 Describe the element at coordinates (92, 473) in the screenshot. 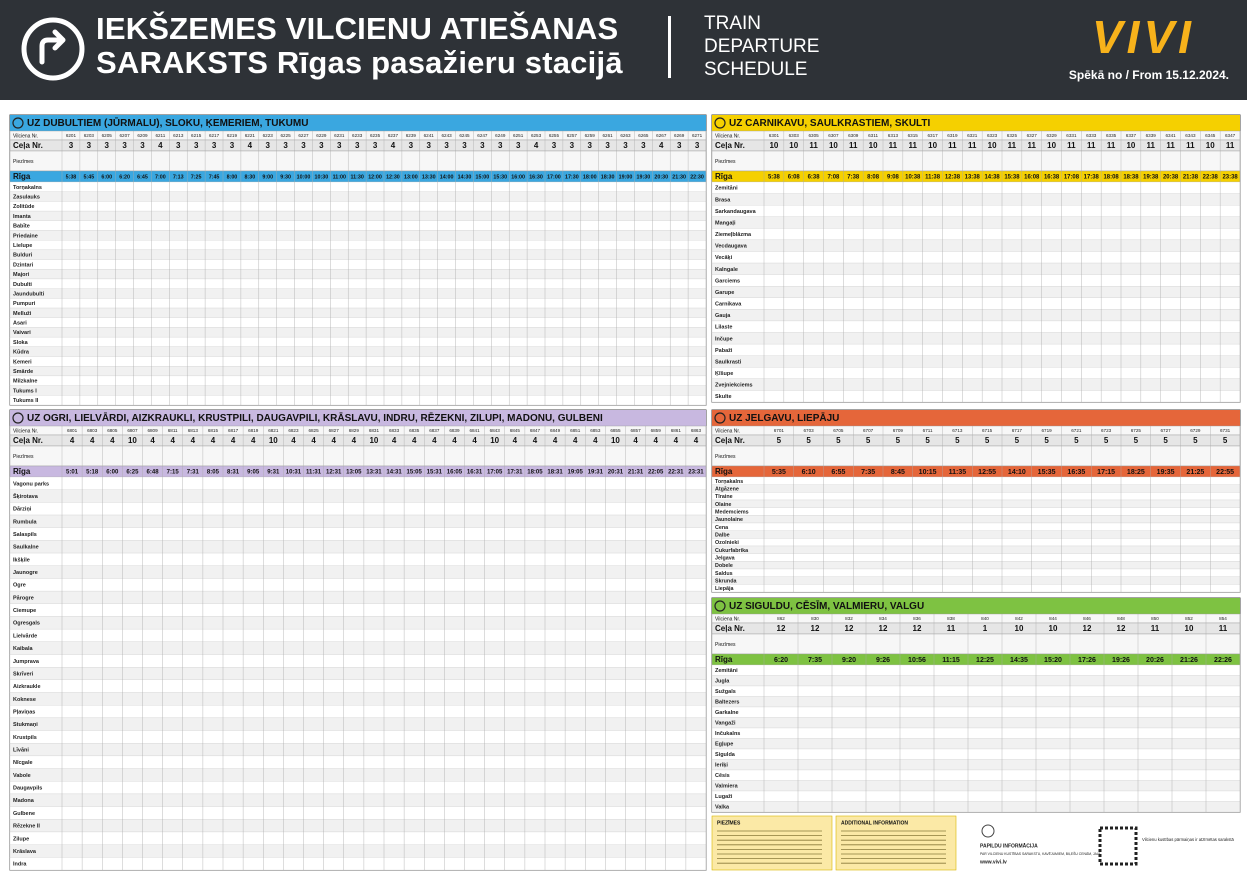

I see `departure-time: 5:18` at that location.